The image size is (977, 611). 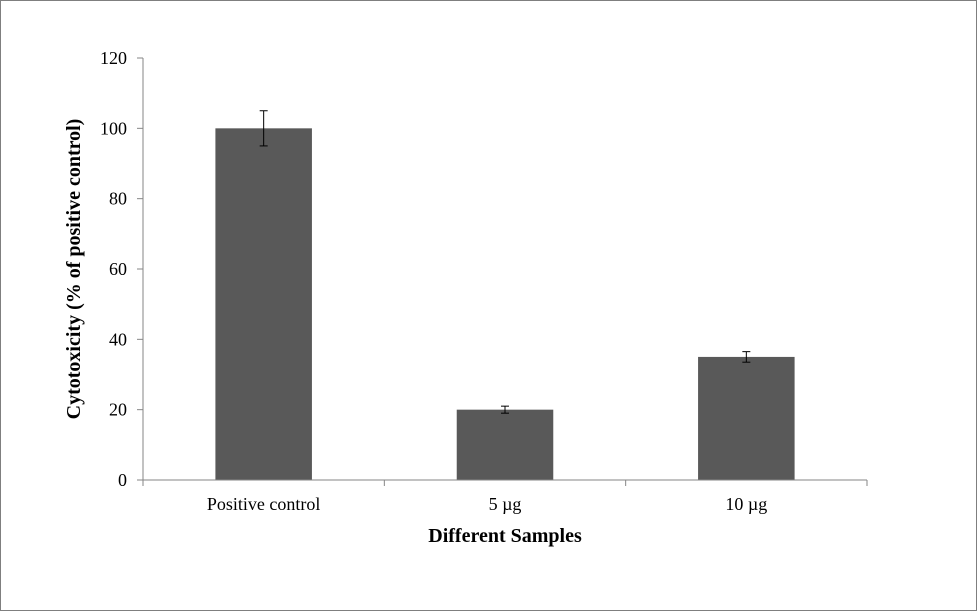 What do you see at coordinates (74, 269) in the screenshot?
I see `y-axis-title: Cytotoxicity (% of positive control)` at bounding box center [74, 269].